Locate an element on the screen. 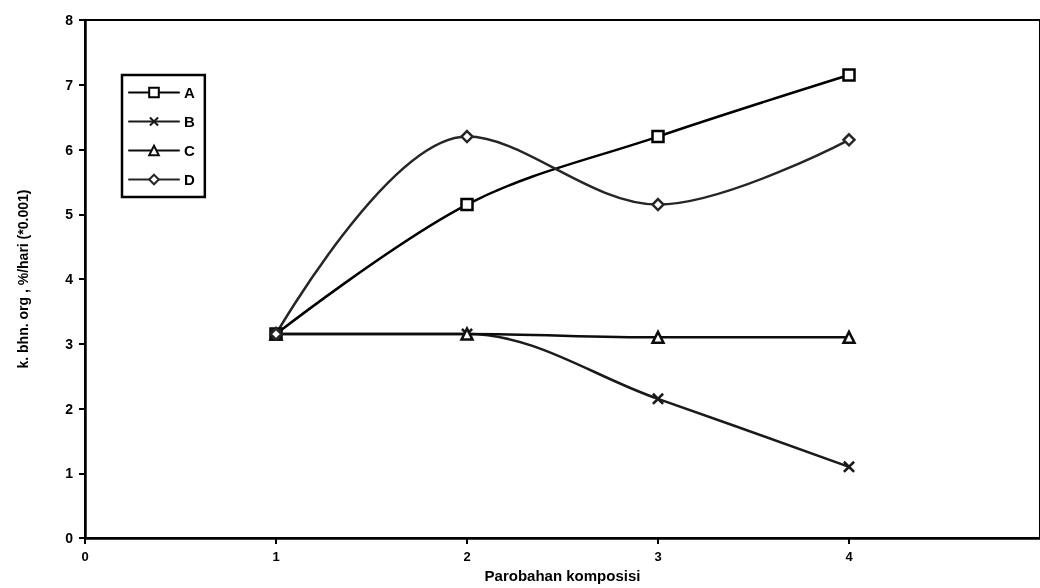  y-tick-label: 8 is located at coordinates (69, 20).